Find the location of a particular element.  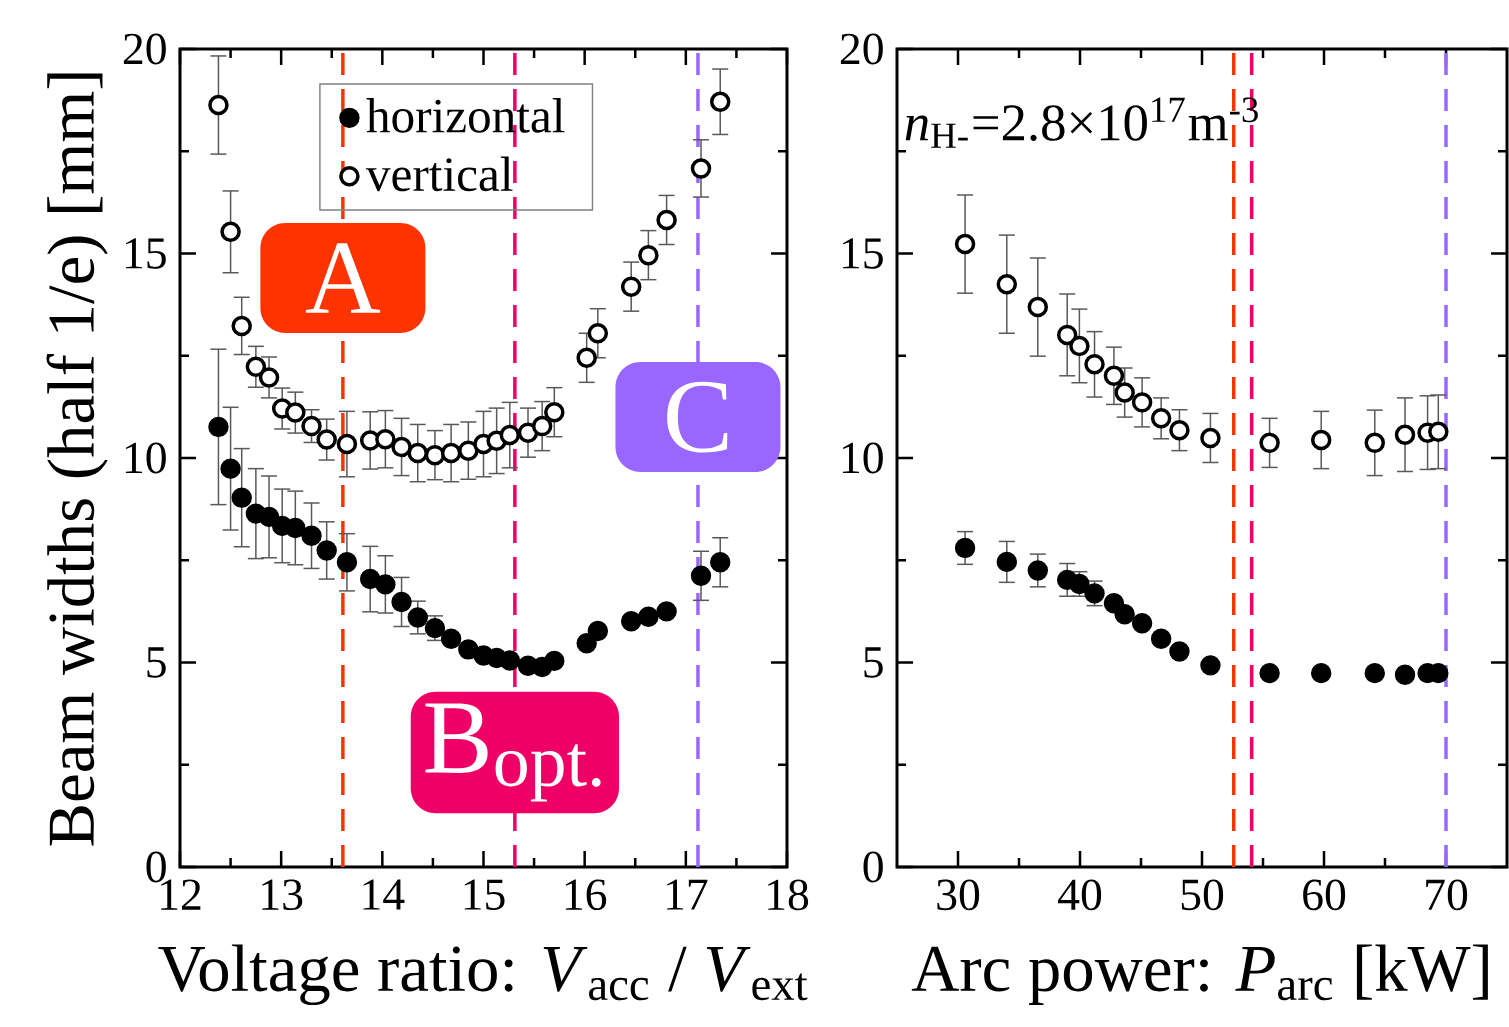

x-axis-title: Voltage ratio: V$_{acc}$ / V$_{ext}$ is located at coordinates (483, 975).